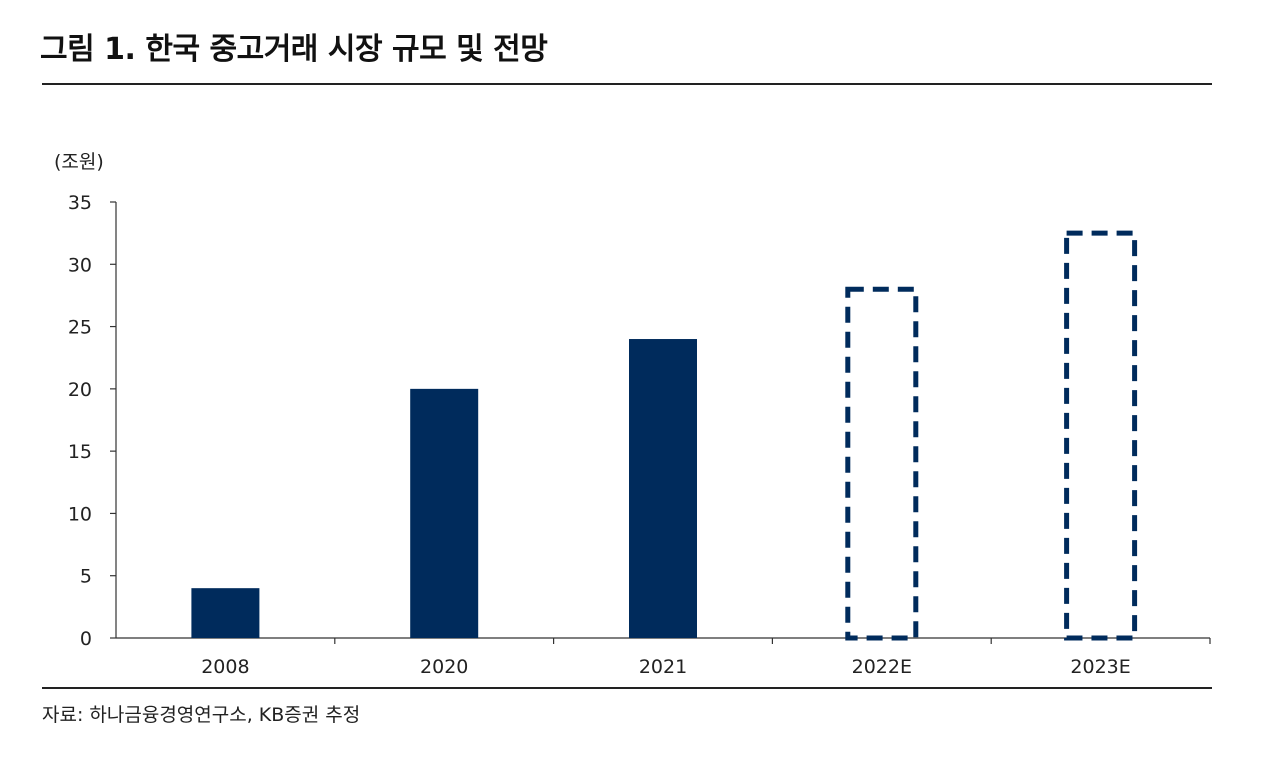 Image resolution: width=1280 pixels, height=767 pixels. I want to click on y-tick-label: 0, so click(86, 639).